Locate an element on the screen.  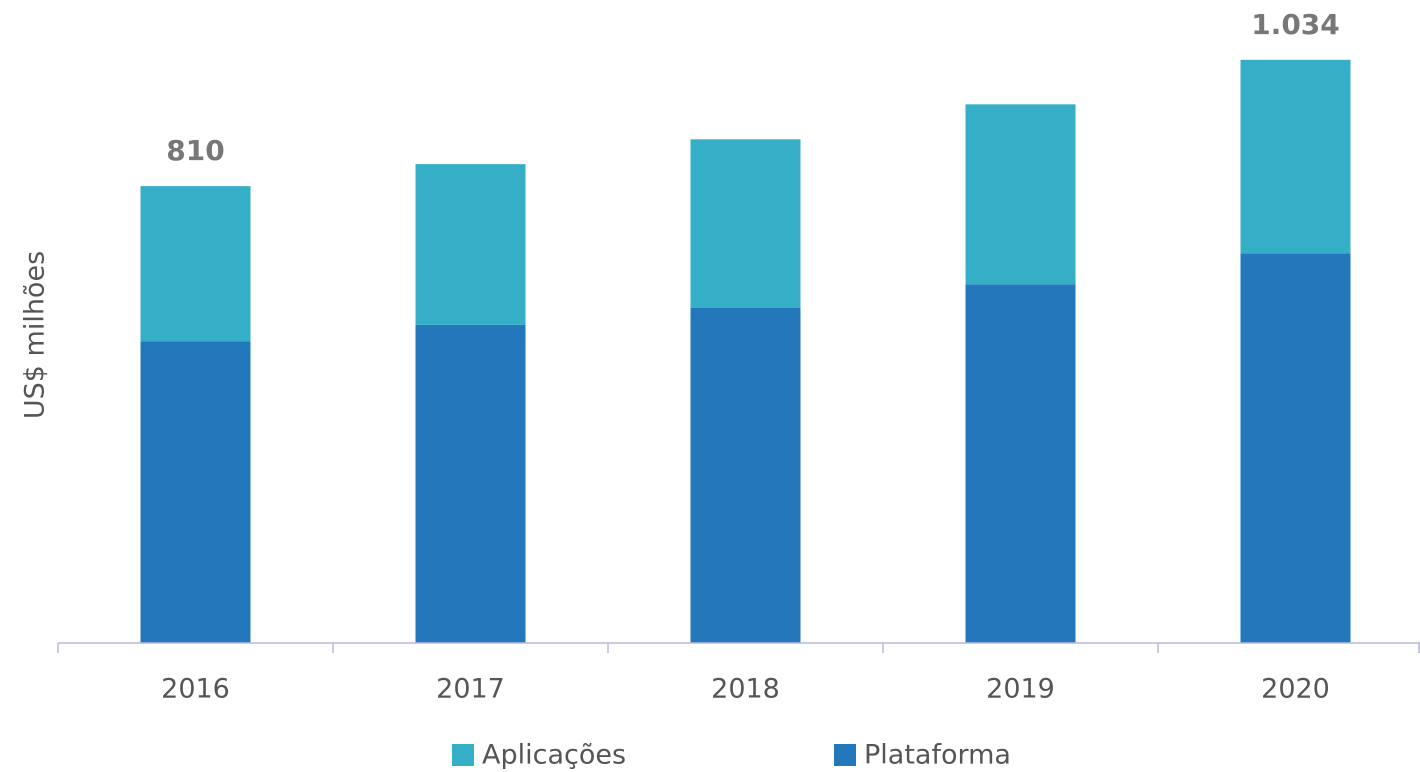
x-tick-label: 2019 is located at coordinates (1020, 689).